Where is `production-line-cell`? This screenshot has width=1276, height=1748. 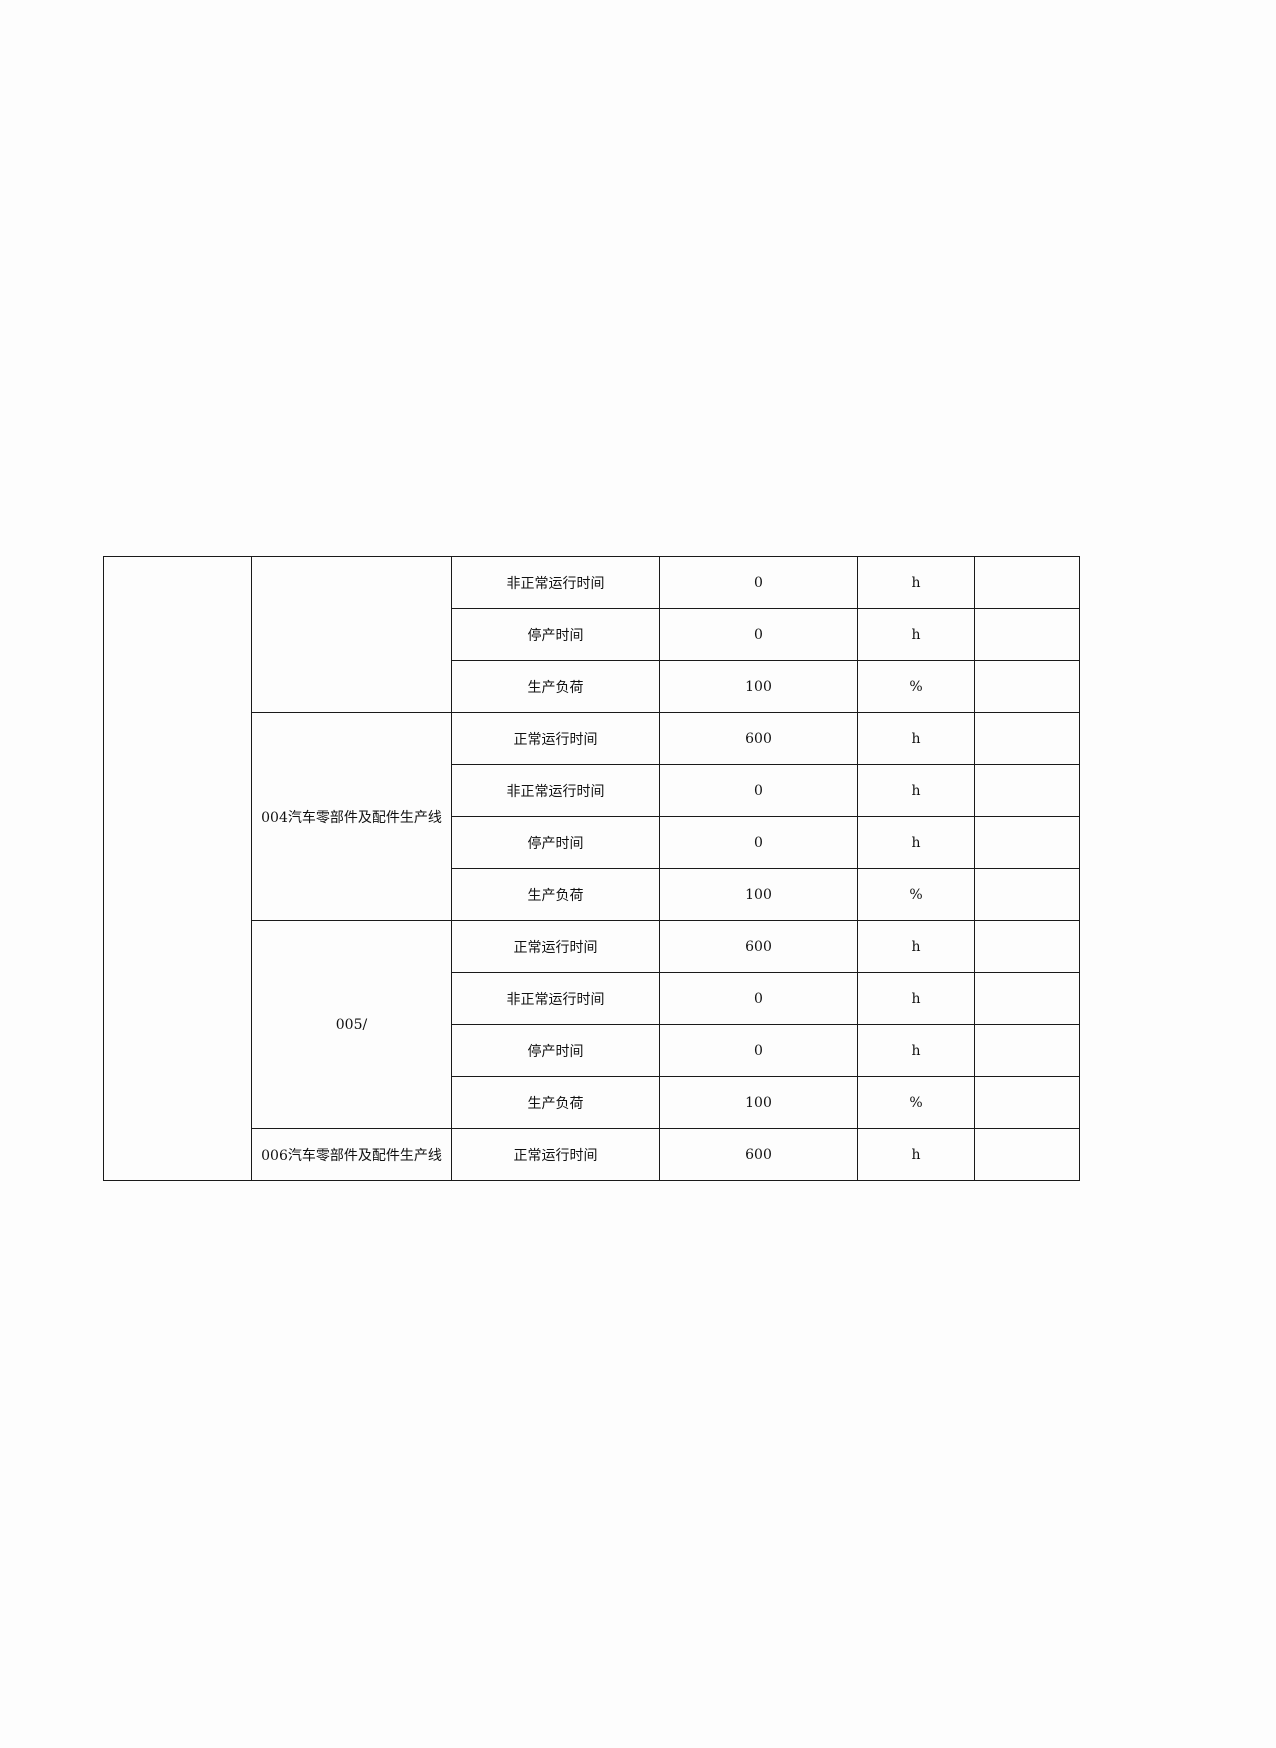
production-line-cell is located at coordinates (351, 634).